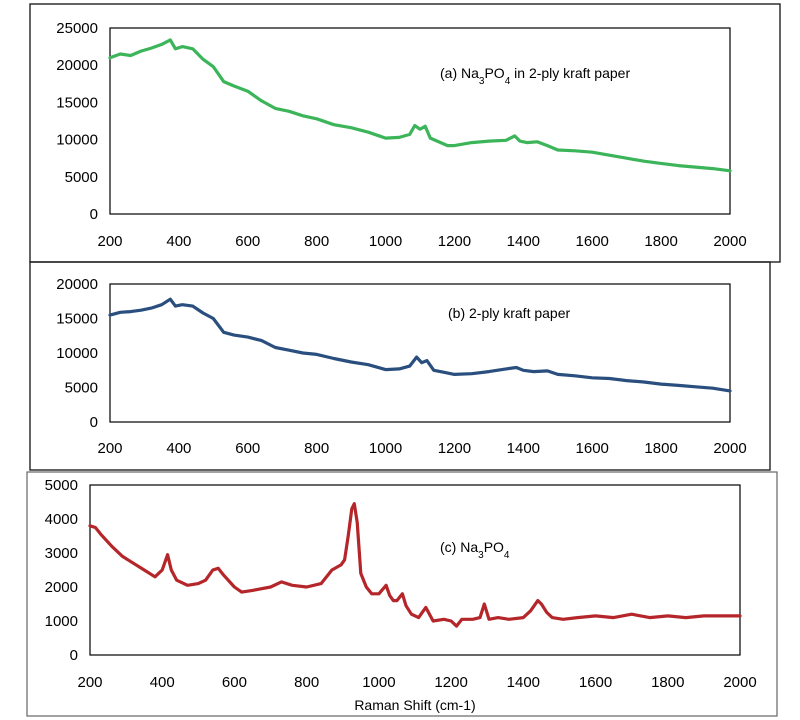 This screenshot has width=800, height=720. Describe the element at coordinates (109, 241) in the screenshot. I see `panel-a-x-tick-label-0: 200` at that location.